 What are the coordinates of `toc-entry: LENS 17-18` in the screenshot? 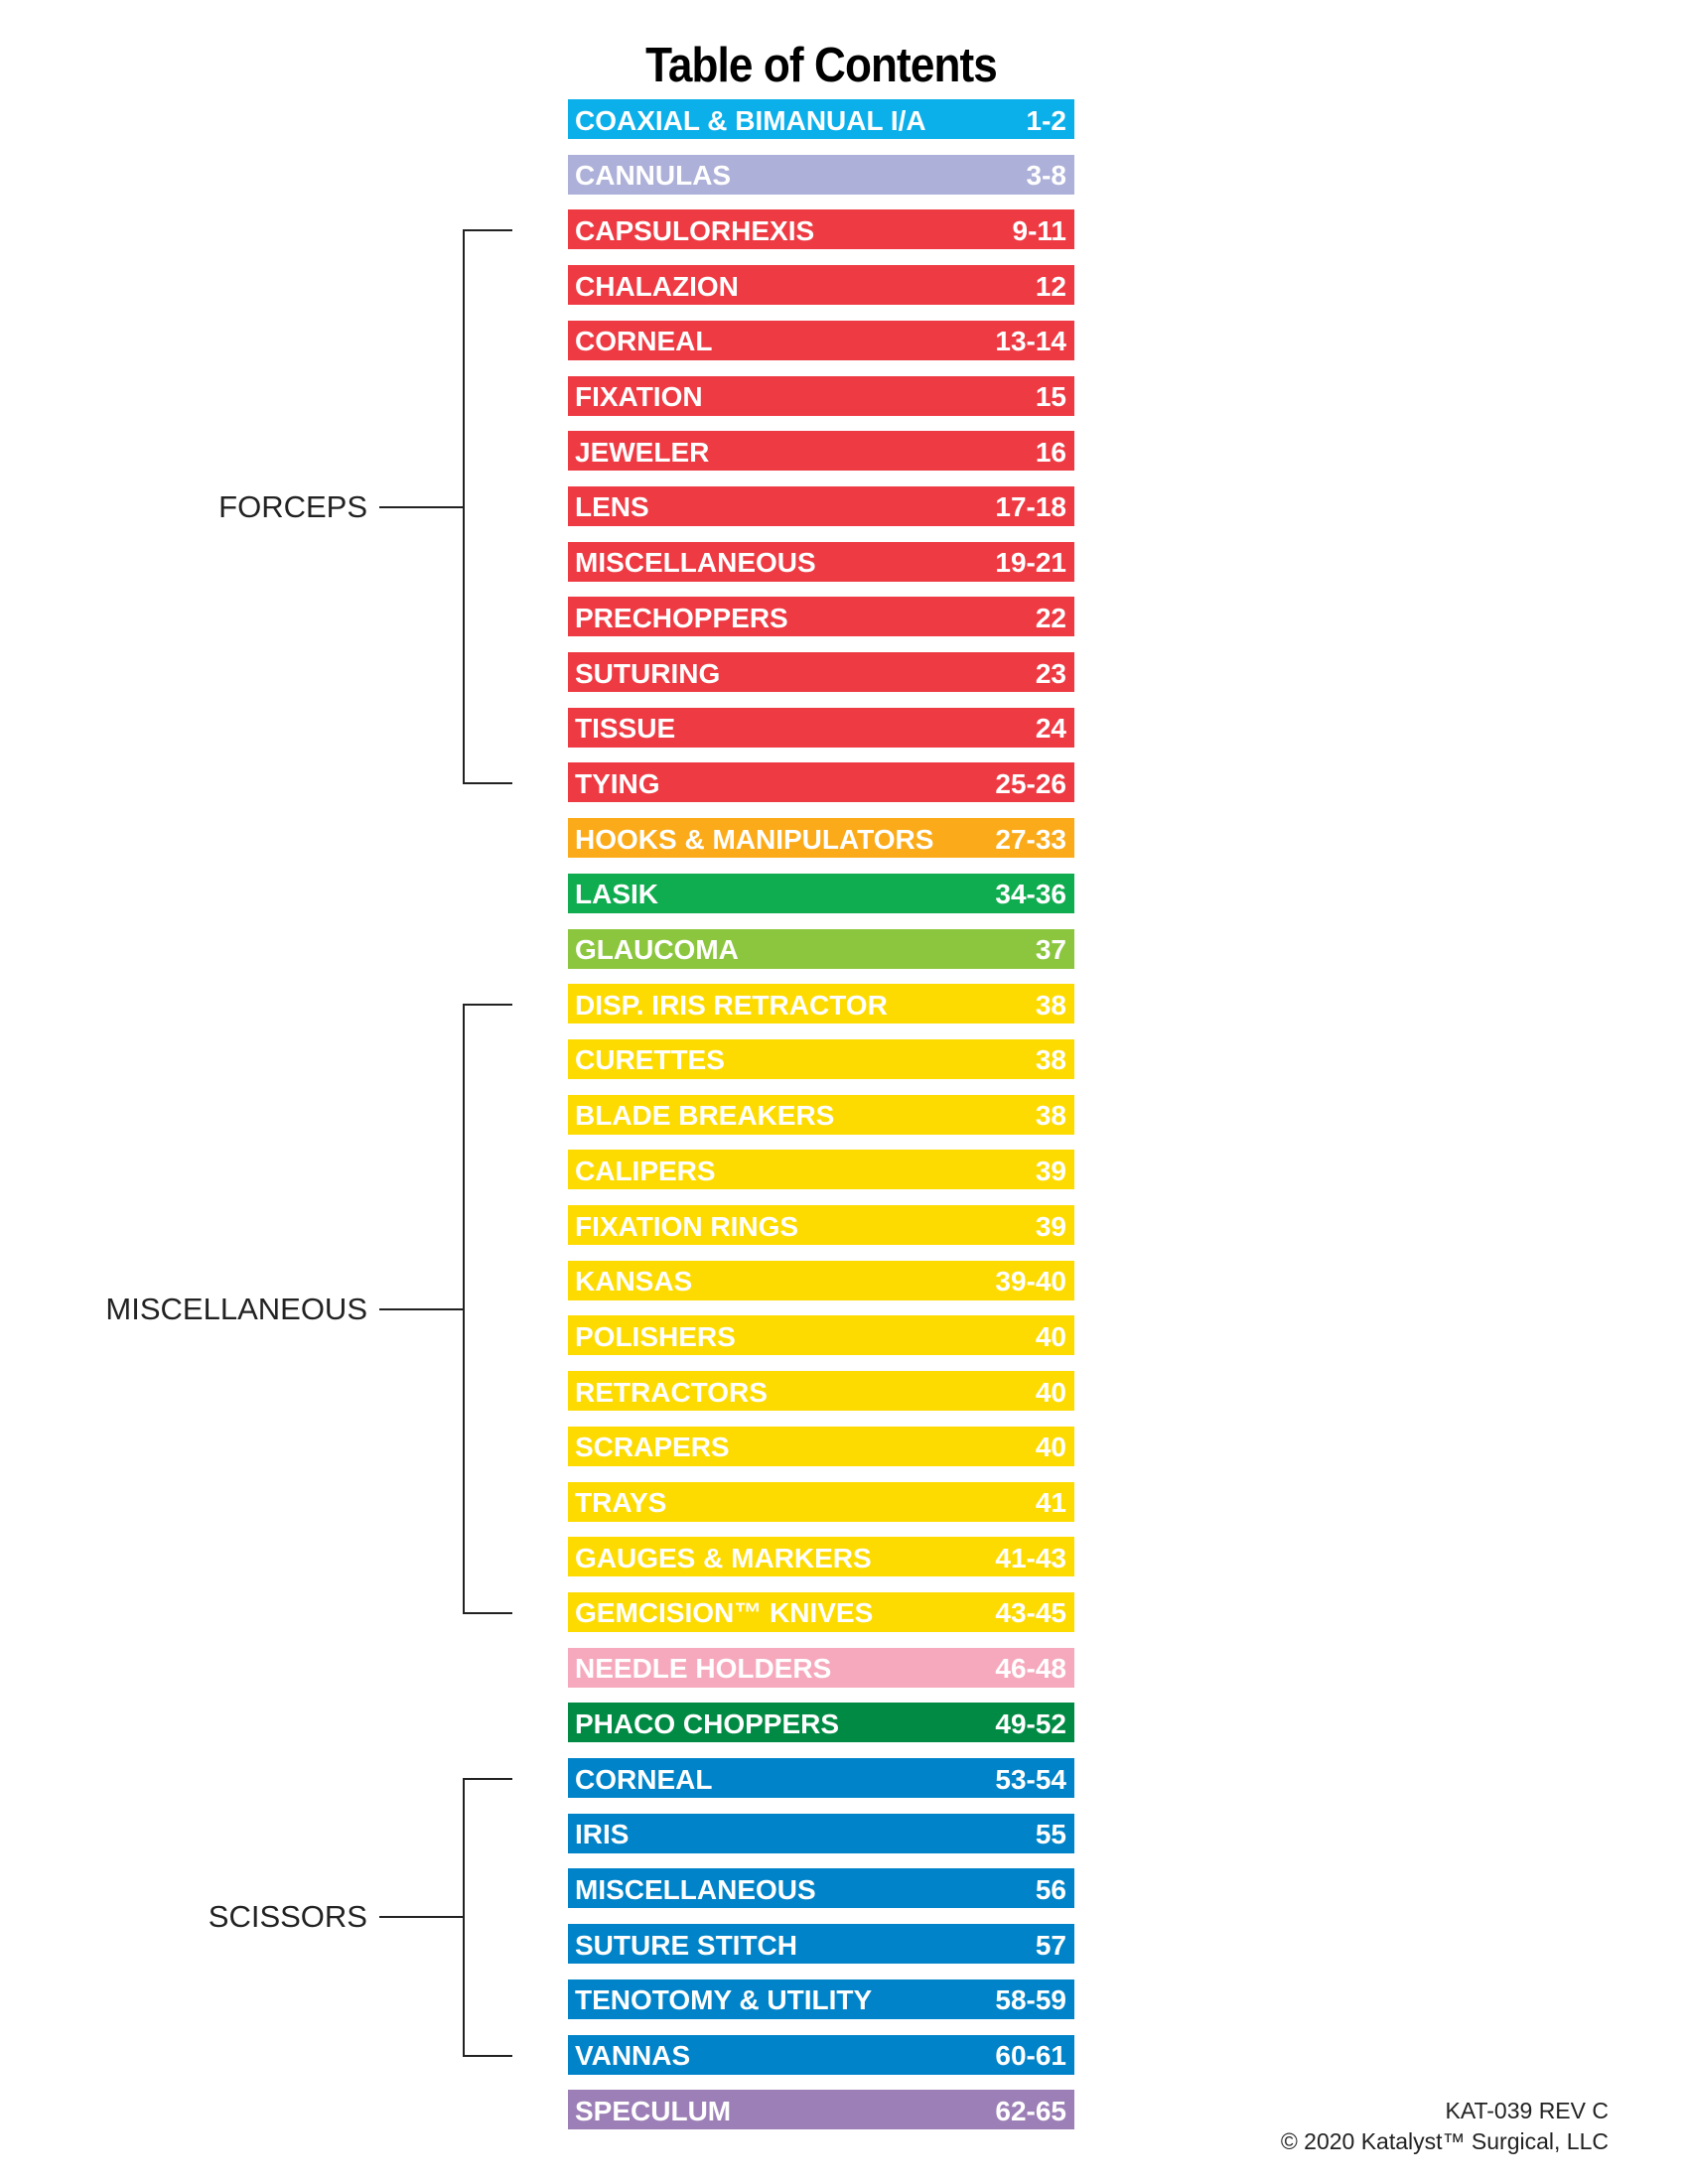 It's located at (821, 505).